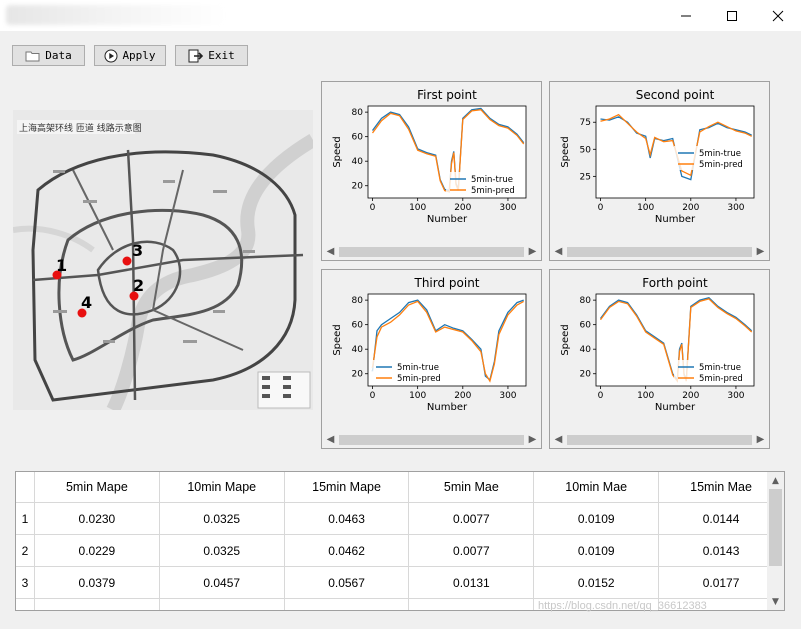  What do you see at coordinates (447, 219) in the screenshot?
I see `x-axis-label: Number` at bounding box center [447, 219].